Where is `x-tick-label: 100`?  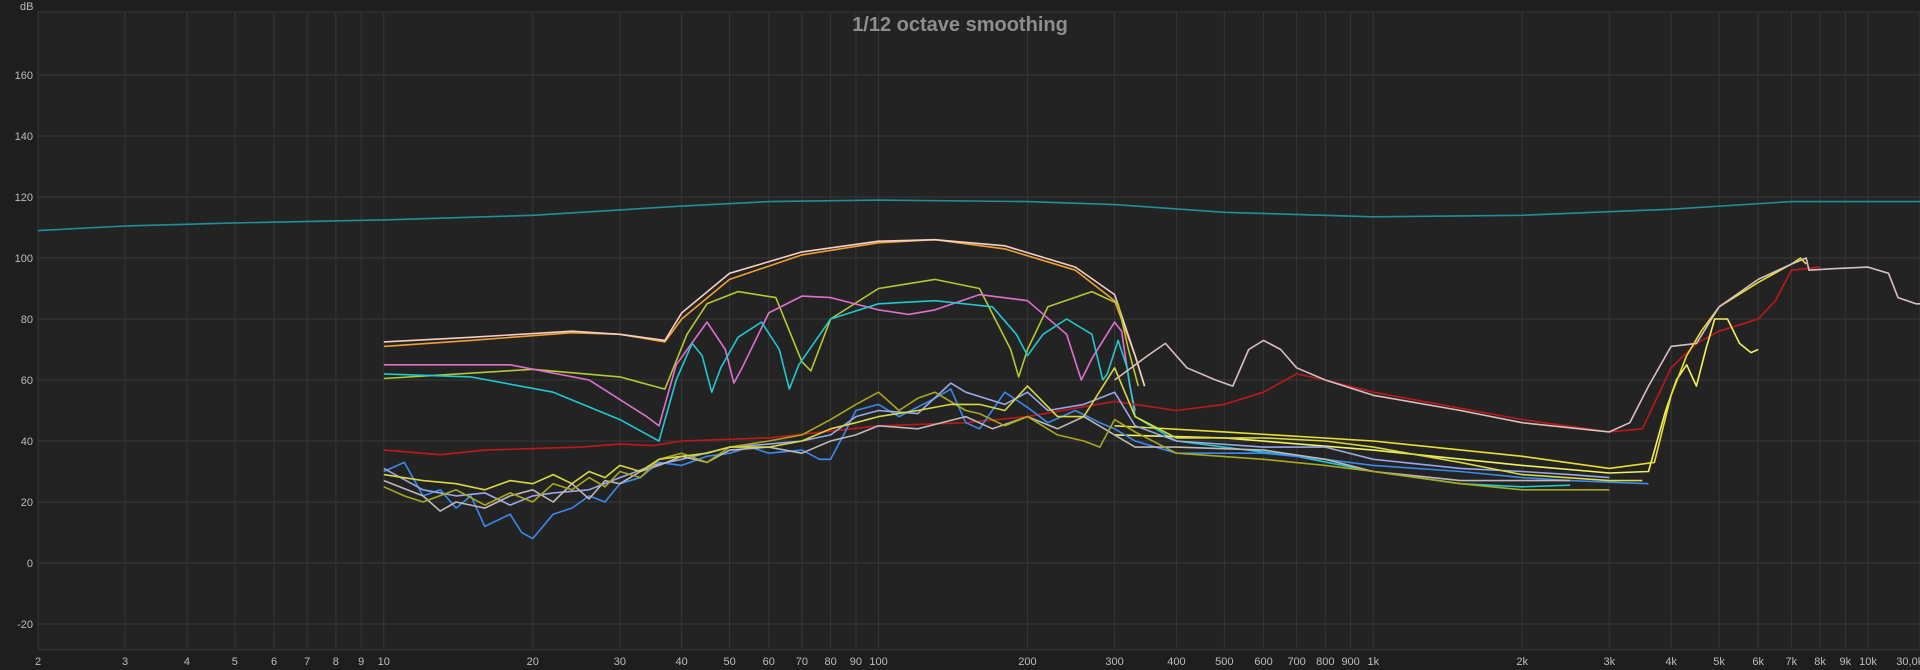 x-tick-label: 100 is located at coordinates (878, 662).